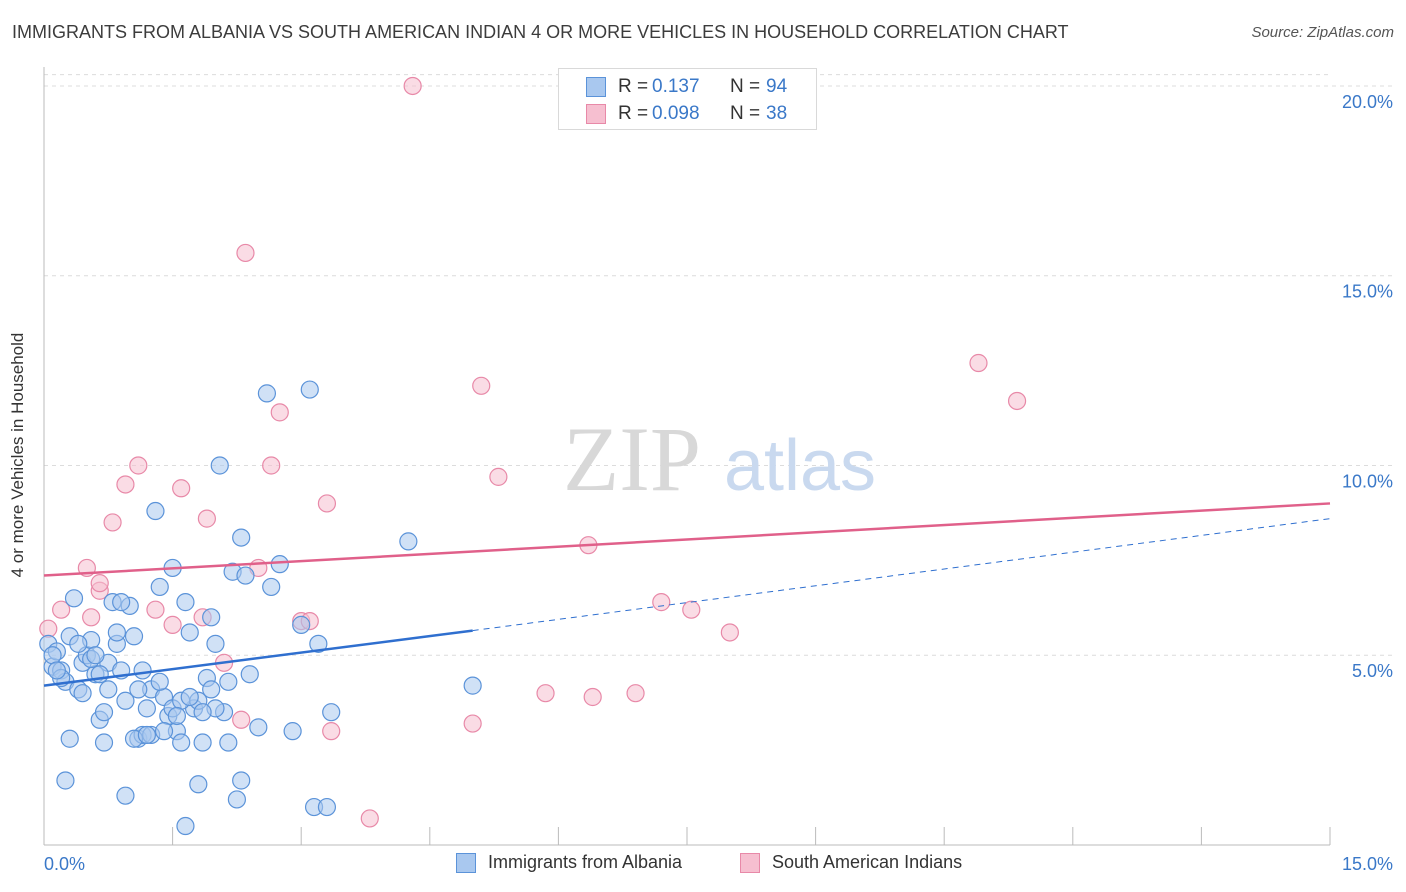 Image resolution: width=1406 pixels, height=892 pixels. What do you see at coordinates (851, 862) in the screenshot?
I see `bottom-legend-south-american-indians: South American Indians` at bounding box center [851, 862].